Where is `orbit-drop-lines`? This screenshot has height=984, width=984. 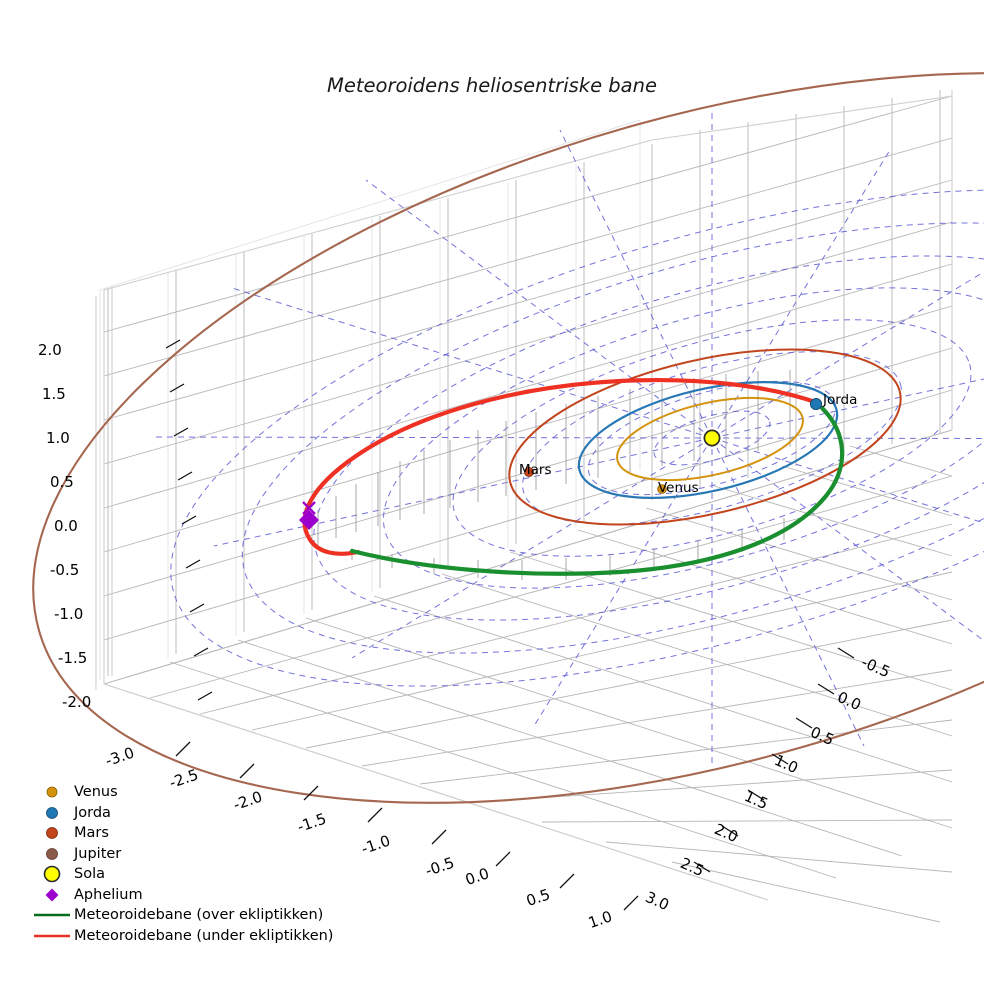
orbit-drop-lines is located at coordinates (554, 475).